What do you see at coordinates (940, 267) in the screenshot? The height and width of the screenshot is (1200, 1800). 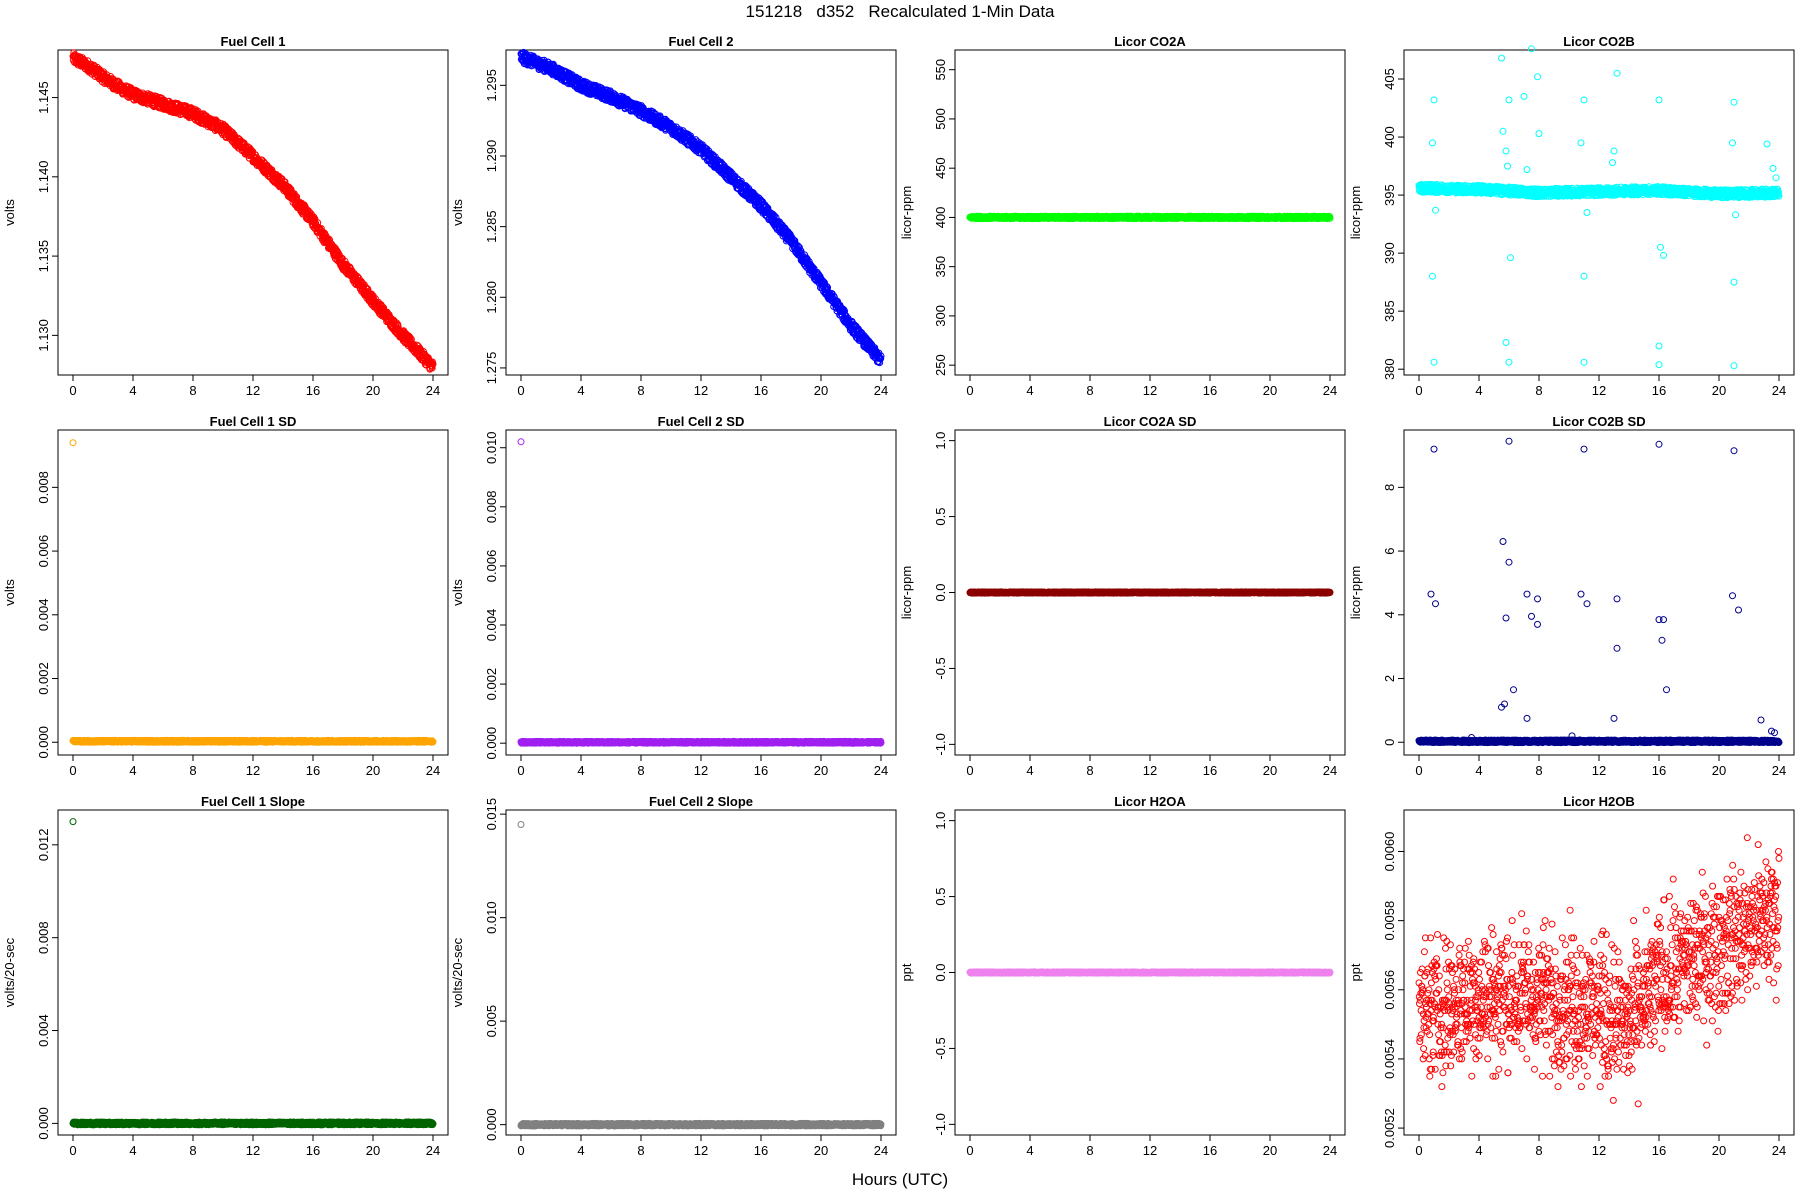 I see `y-tick-label: 350` at bounding box center [940, 267].